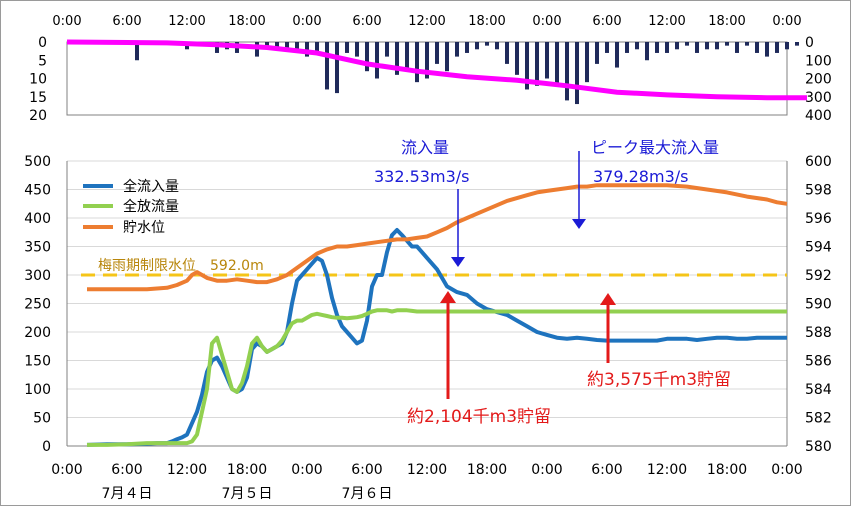 The height and width of the screenshot is (507, 851). Describe the element at coordinates (38, 116) in the screenshot. I see `rainfall-y-left-tick-label: 20` at that location.